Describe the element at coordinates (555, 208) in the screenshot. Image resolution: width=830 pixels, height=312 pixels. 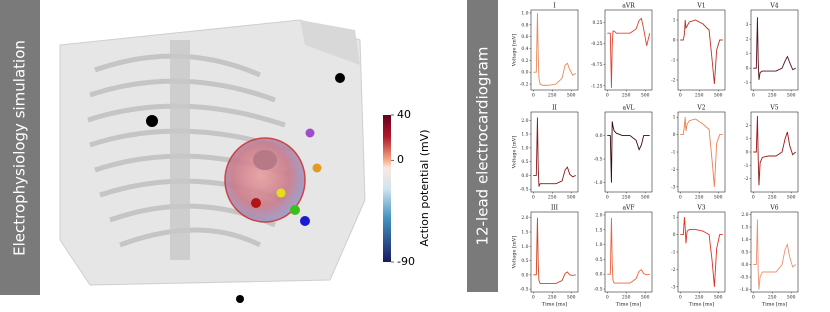
I see `plot-title: III` at that location.